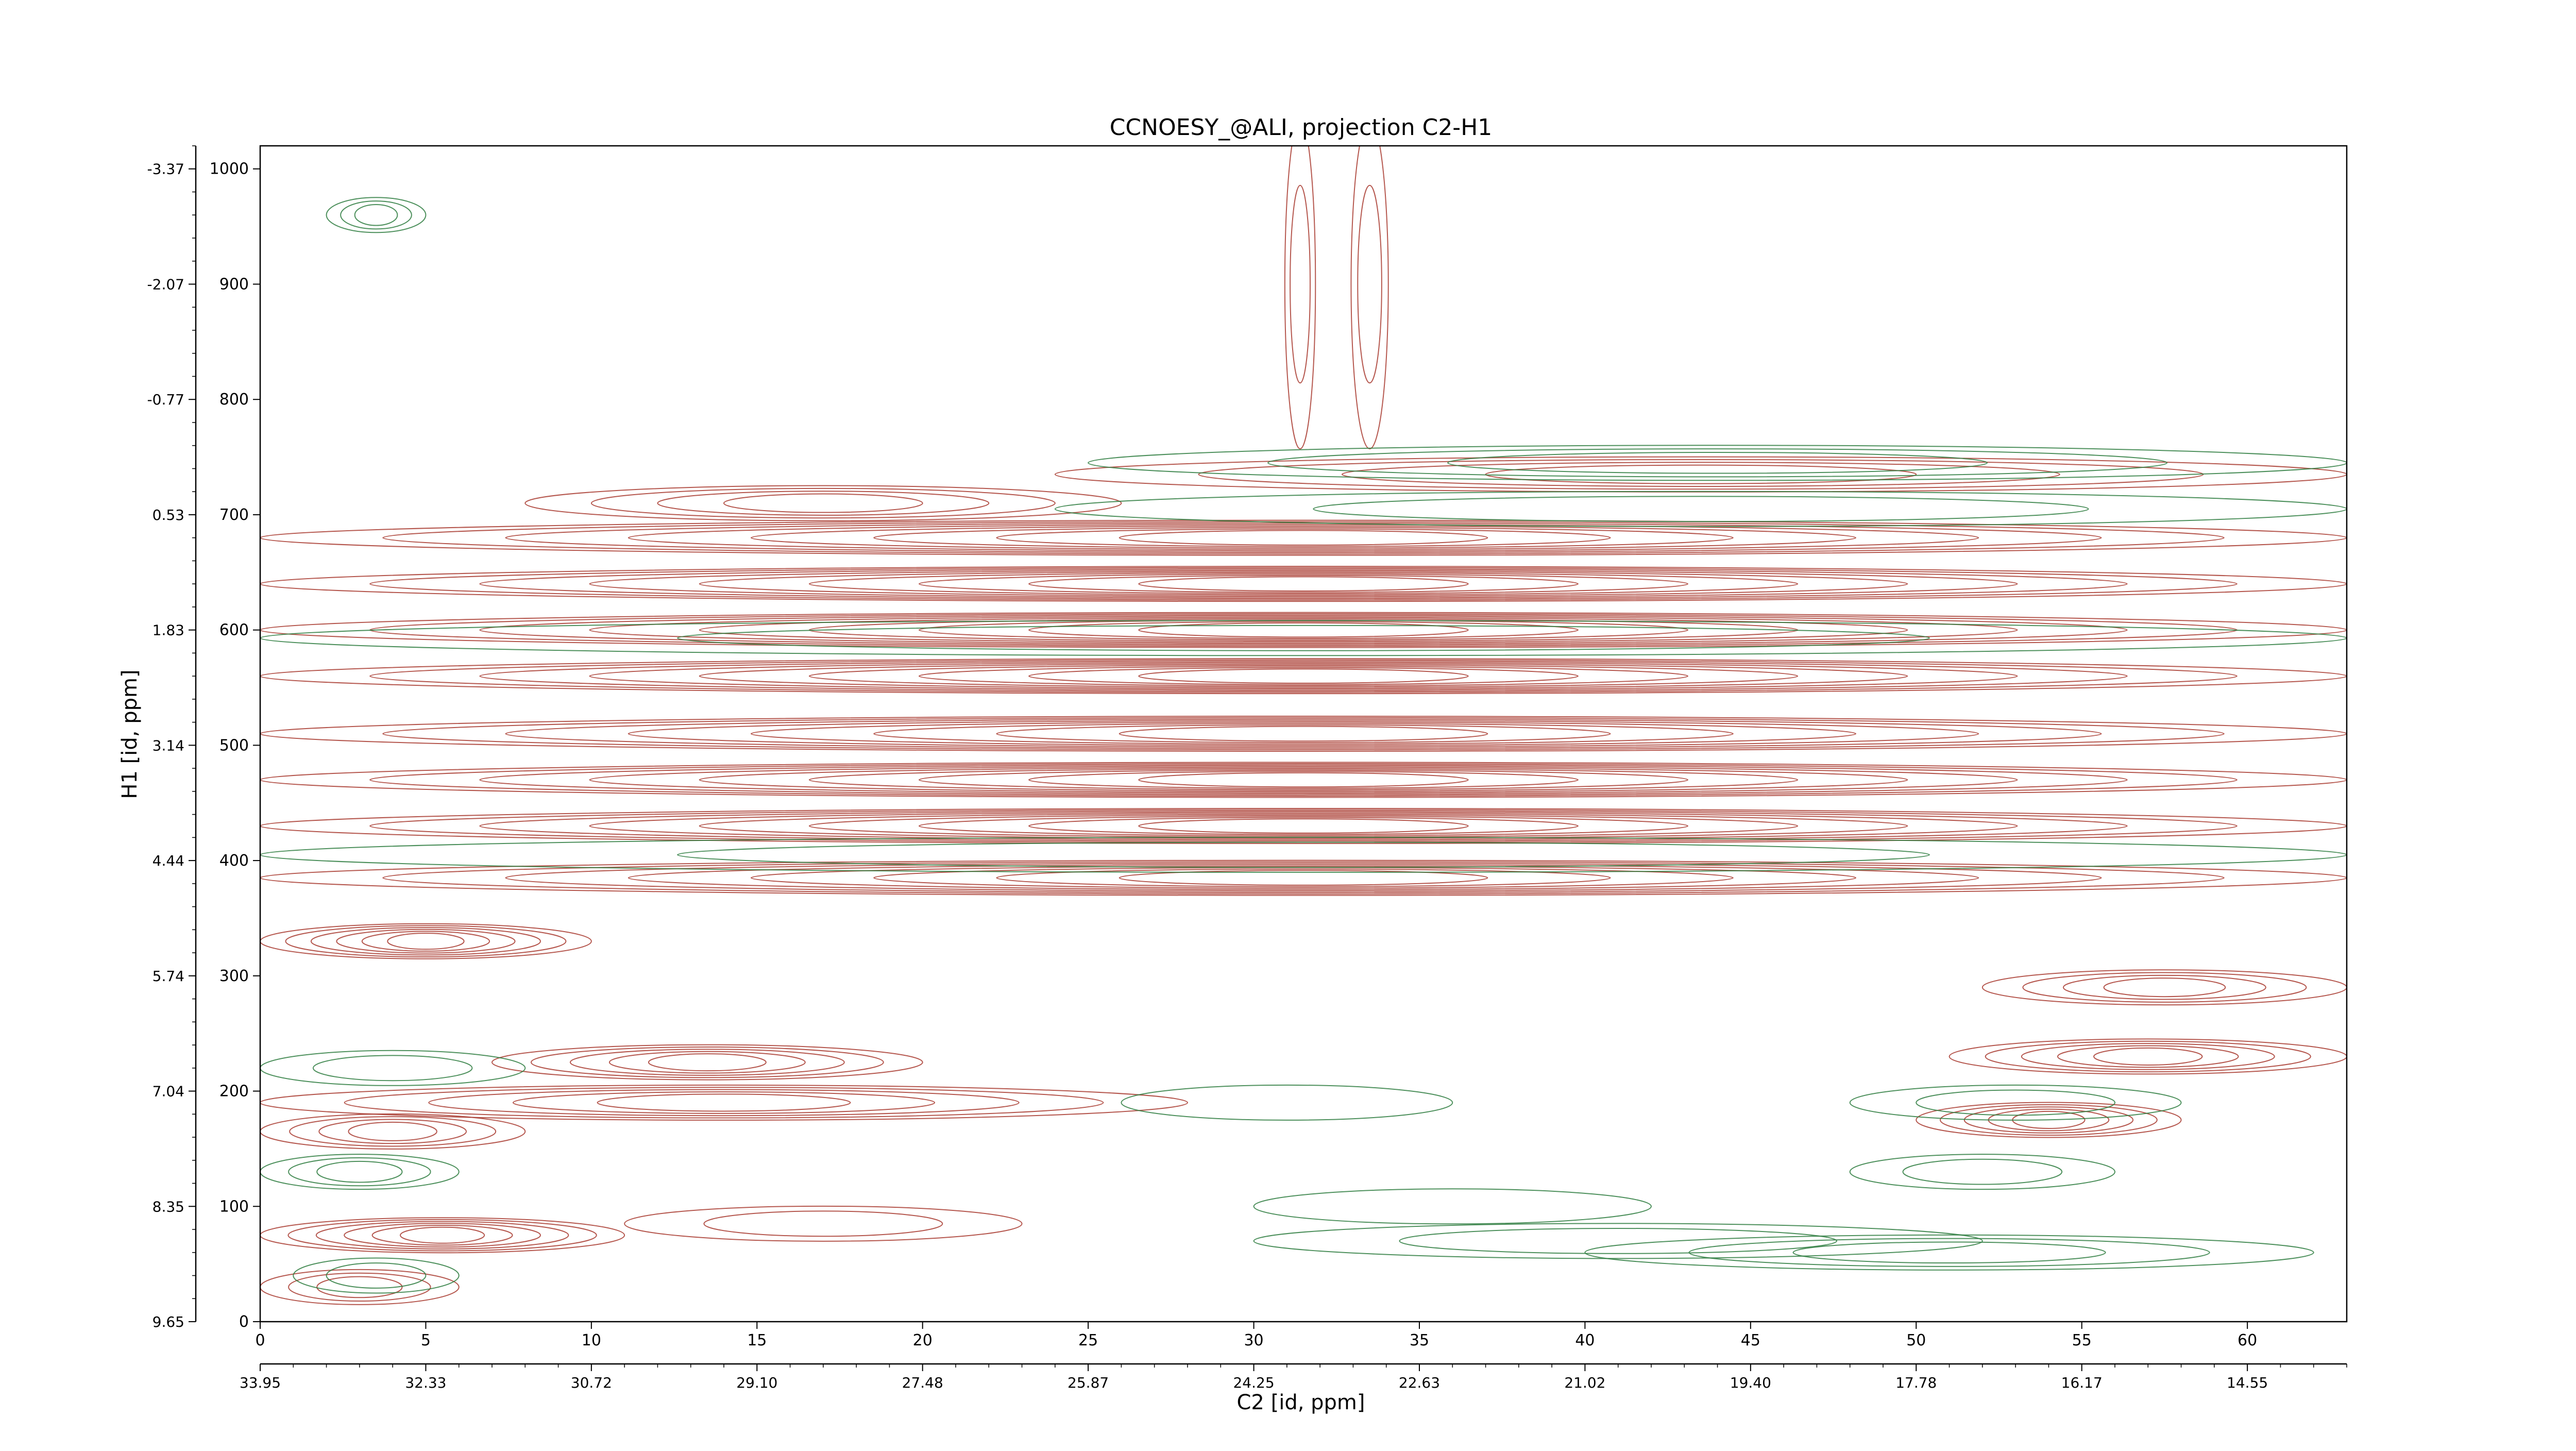 The image size is (2576, 1451). I want to click on y-axis-label: H1 [id, ppm], so click(130, 734).